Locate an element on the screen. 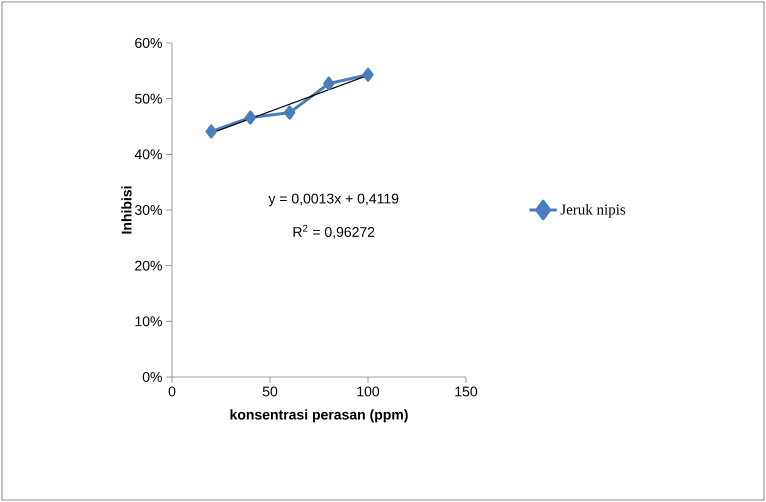 Image resolution: width=766 pixels, height=502 pixels. x-tick-label: 0 is located at coordinates (172, 391).